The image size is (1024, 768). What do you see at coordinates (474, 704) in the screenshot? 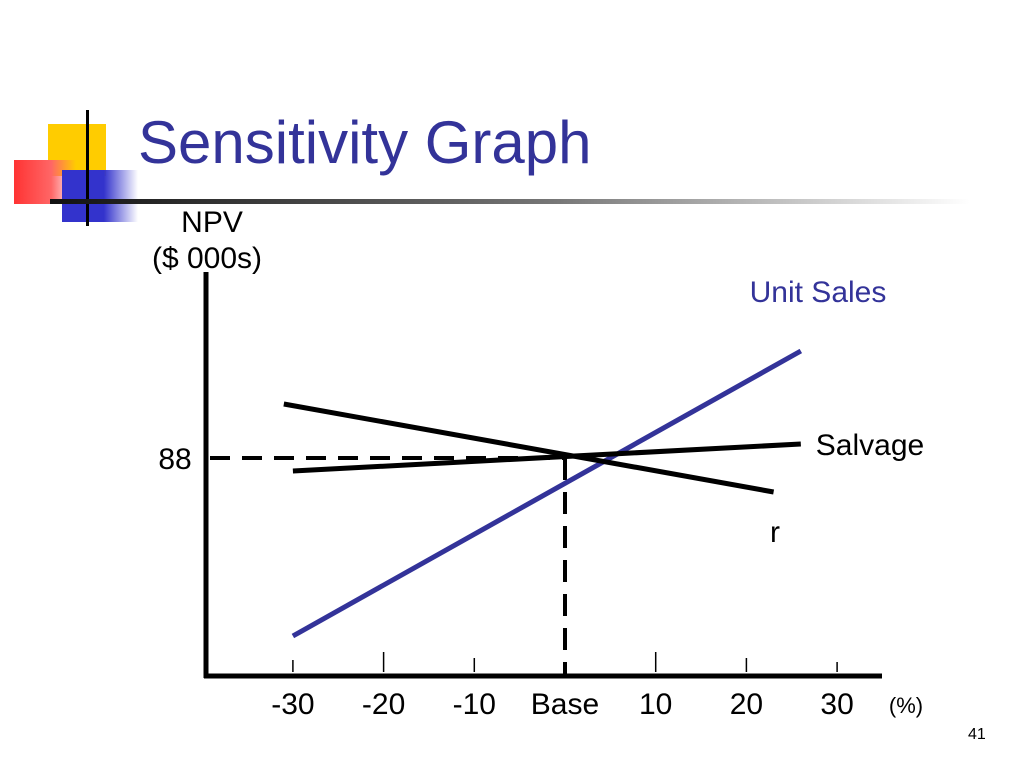
I see `x-tick-label: -10` at bounding box center [474, 704].